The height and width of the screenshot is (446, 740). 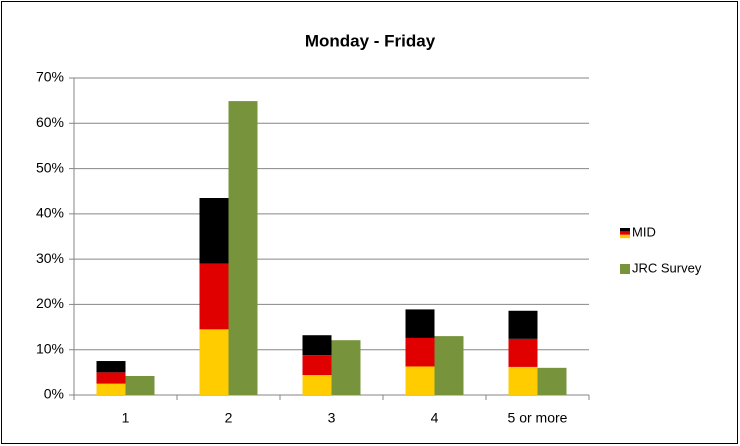 What do you see at coordinates (54, 394) in the screenshot?
I see `y-tick-label: 0%` at bounding box center [54, 394].